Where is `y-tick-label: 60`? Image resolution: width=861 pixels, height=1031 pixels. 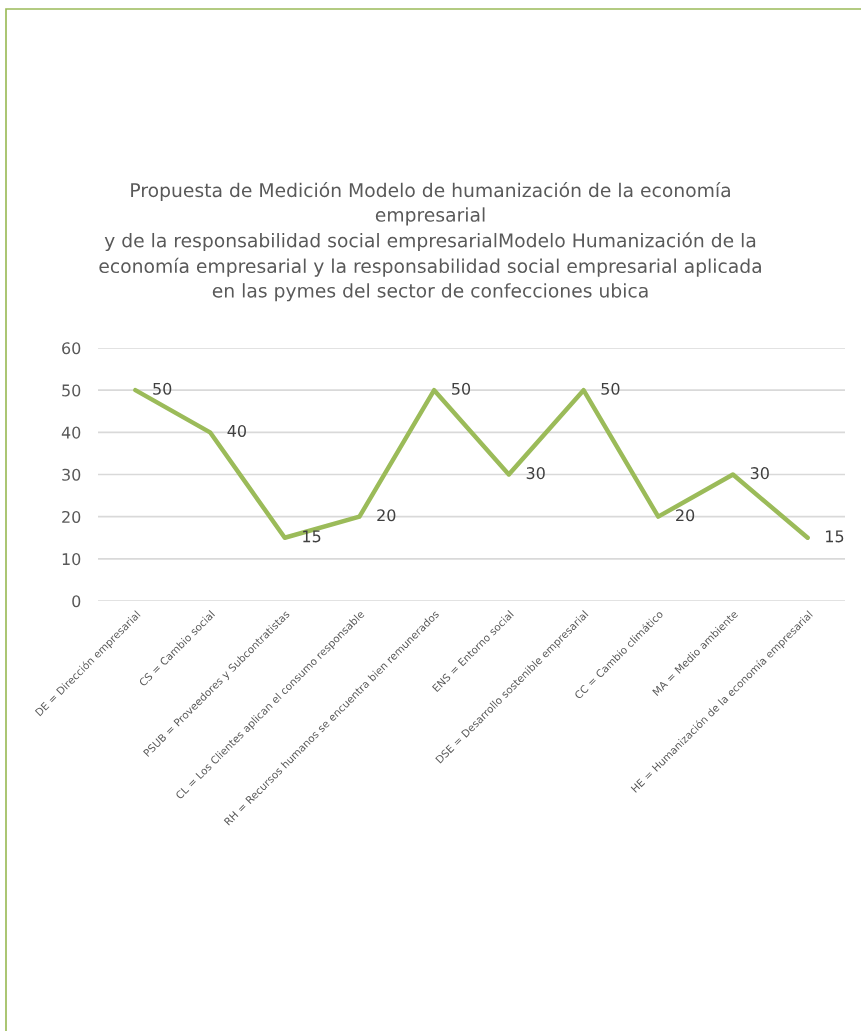
y-tick-label: 60 is located at coordinates (71, 348).